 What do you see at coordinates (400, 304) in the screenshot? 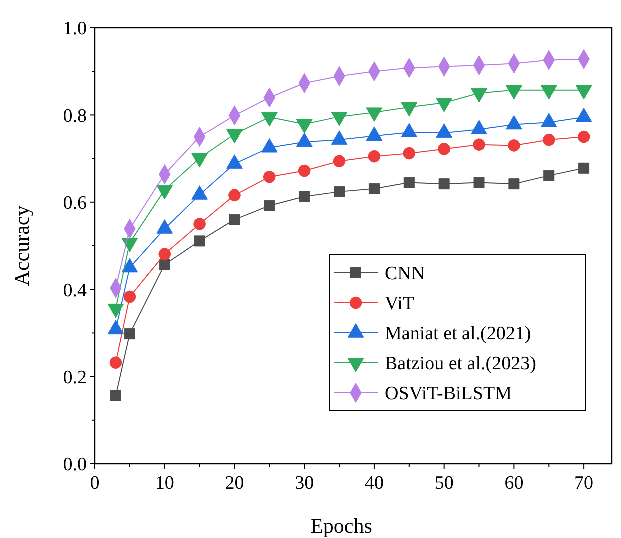
I see `legend-label: ViT` at bounding box center [400, 304].